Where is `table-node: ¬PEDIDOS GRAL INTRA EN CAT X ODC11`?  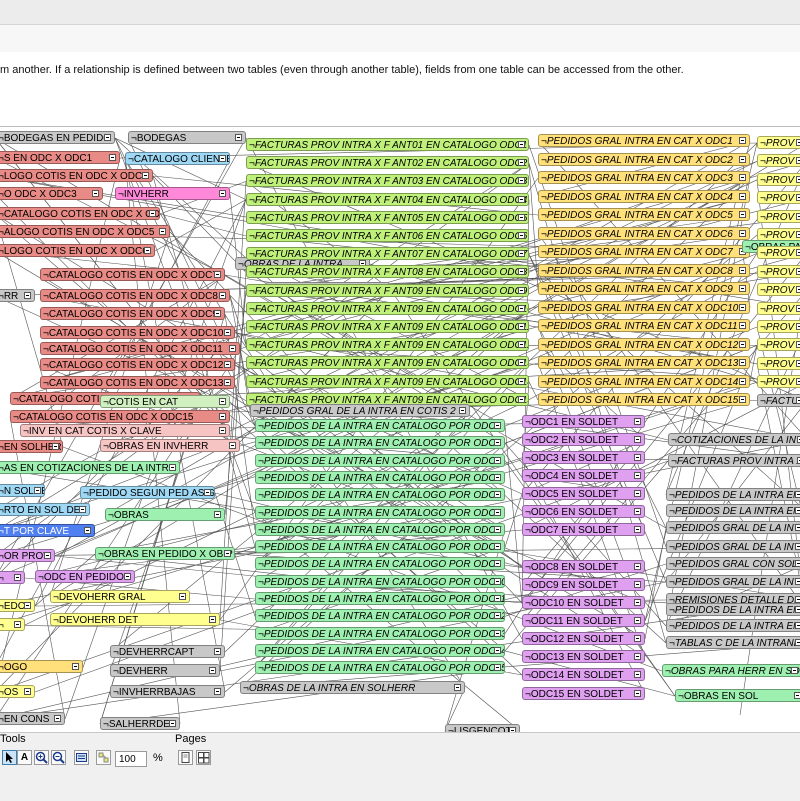
table-node: ¬PEDIDOS GRAL INTRA EN CAT X ODC11 is located at coordinates (644, 325).